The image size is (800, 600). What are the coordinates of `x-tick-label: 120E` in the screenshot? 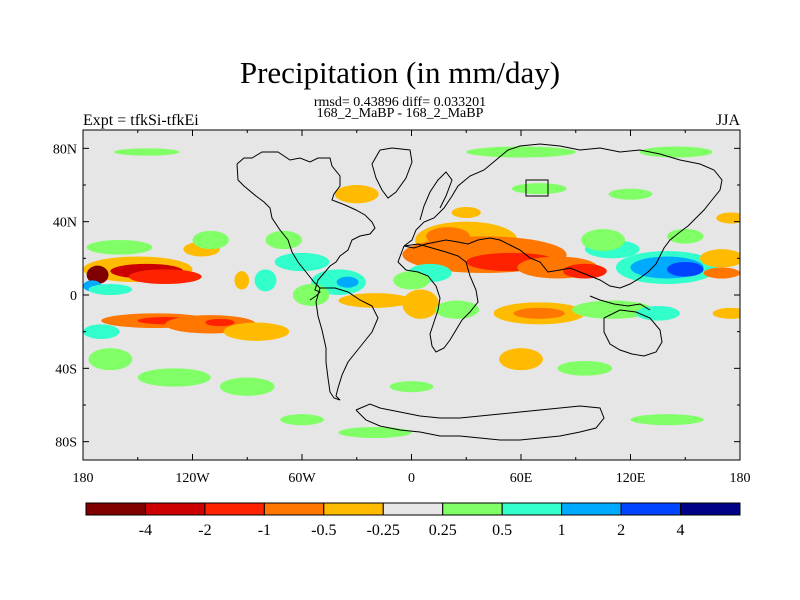 It's located at (631, 478).